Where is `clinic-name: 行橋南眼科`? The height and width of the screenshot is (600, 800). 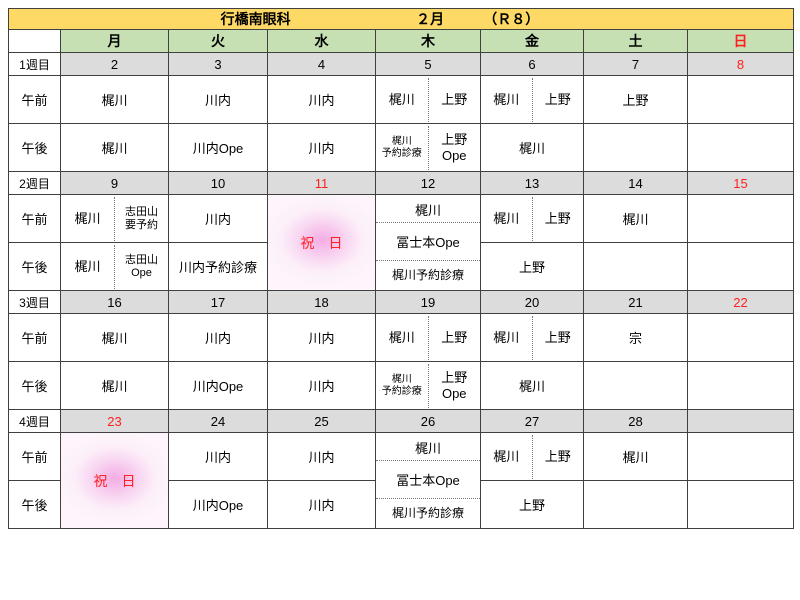 clinic-name: 行橋南眼科 is located at coordinates (255, 19).